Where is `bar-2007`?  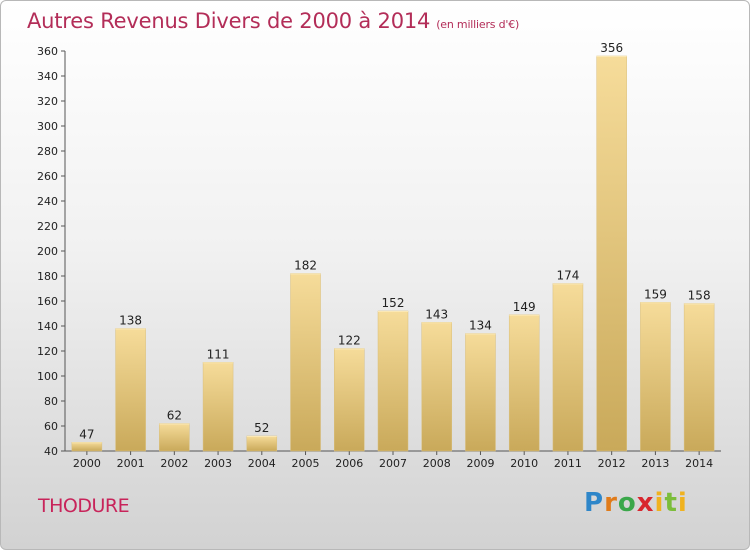 bar-2007 is located at coordinates (393, 381).